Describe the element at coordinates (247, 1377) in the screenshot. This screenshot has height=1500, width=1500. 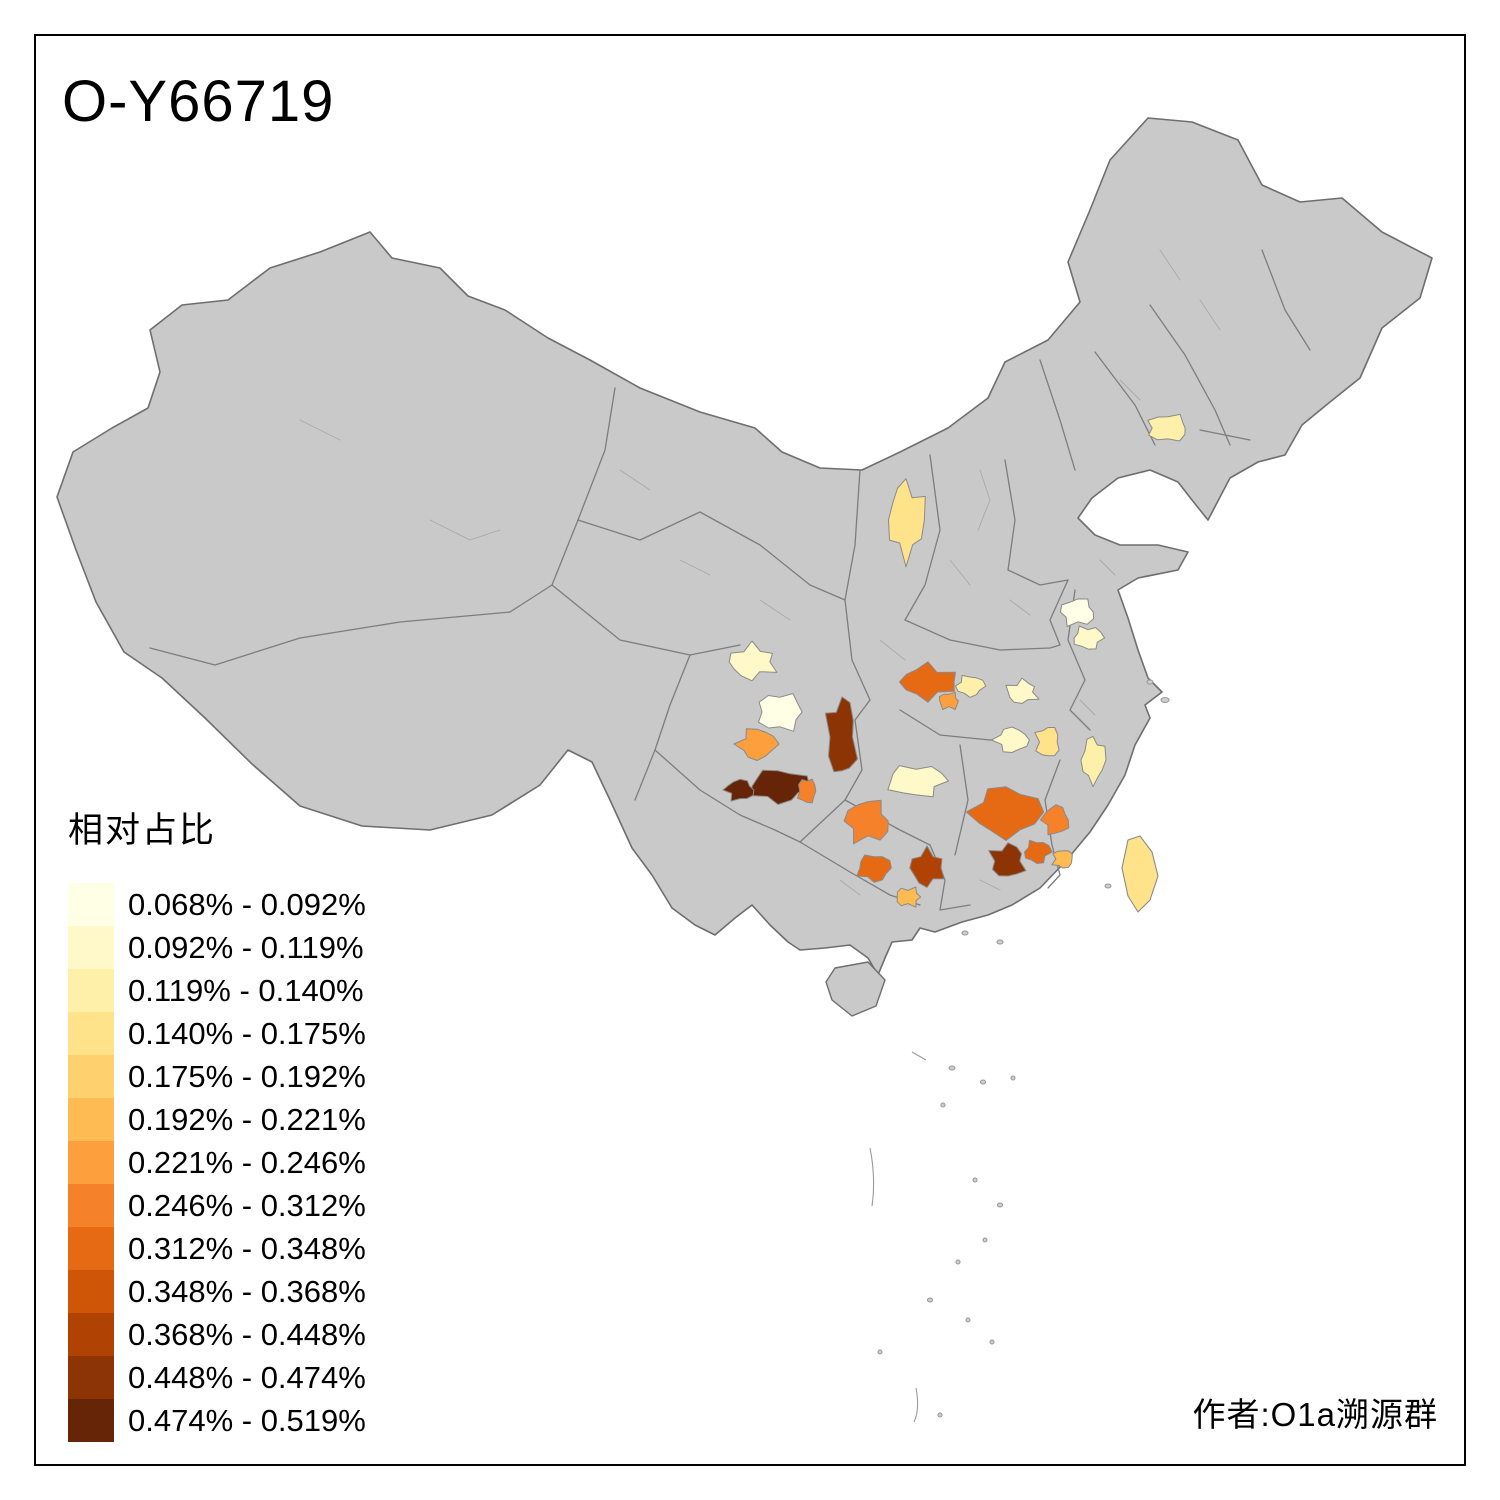
I see `legend-label: 0.448% - 0.474%` at that location.